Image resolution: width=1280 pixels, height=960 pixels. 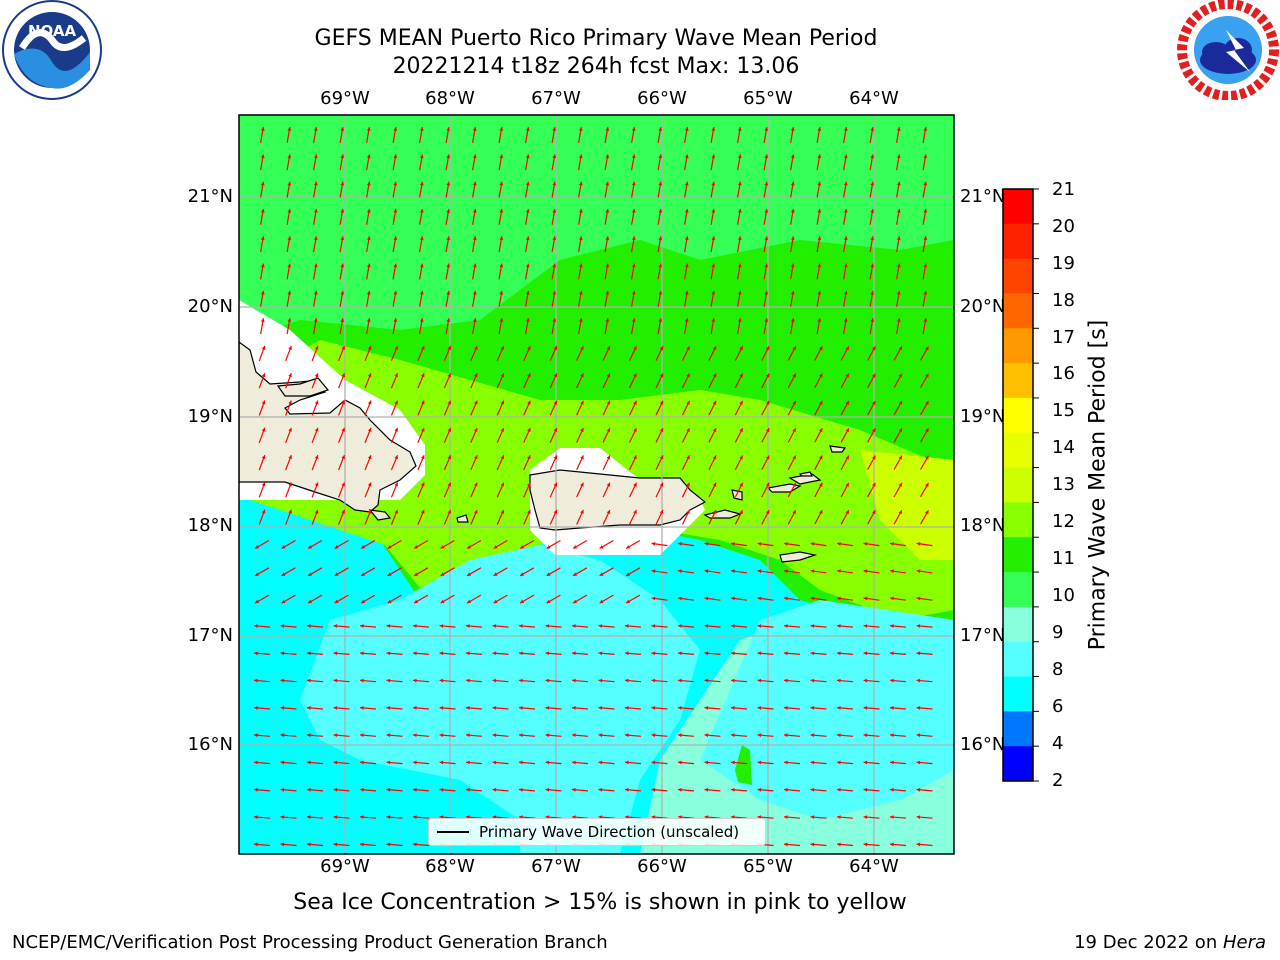 I want to click on footer-date: 19 Dec 2022 on Hera, so click(x=1170, y=942).